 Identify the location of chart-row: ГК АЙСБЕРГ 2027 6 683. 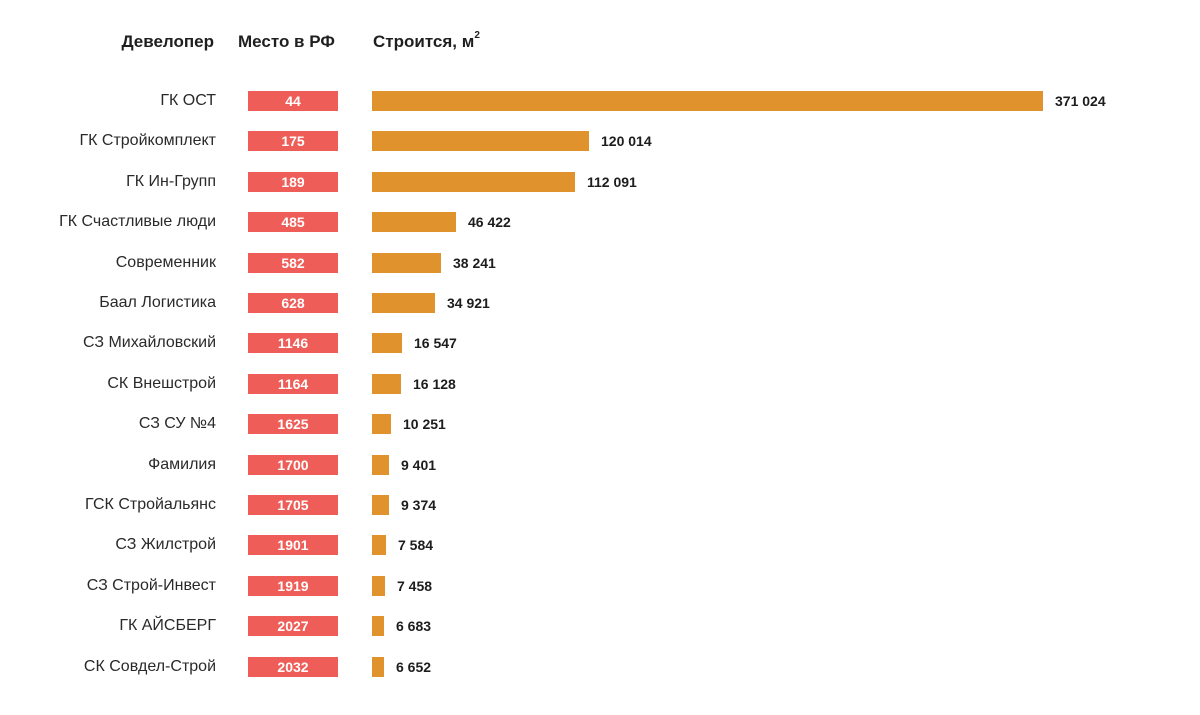
(600, 627).